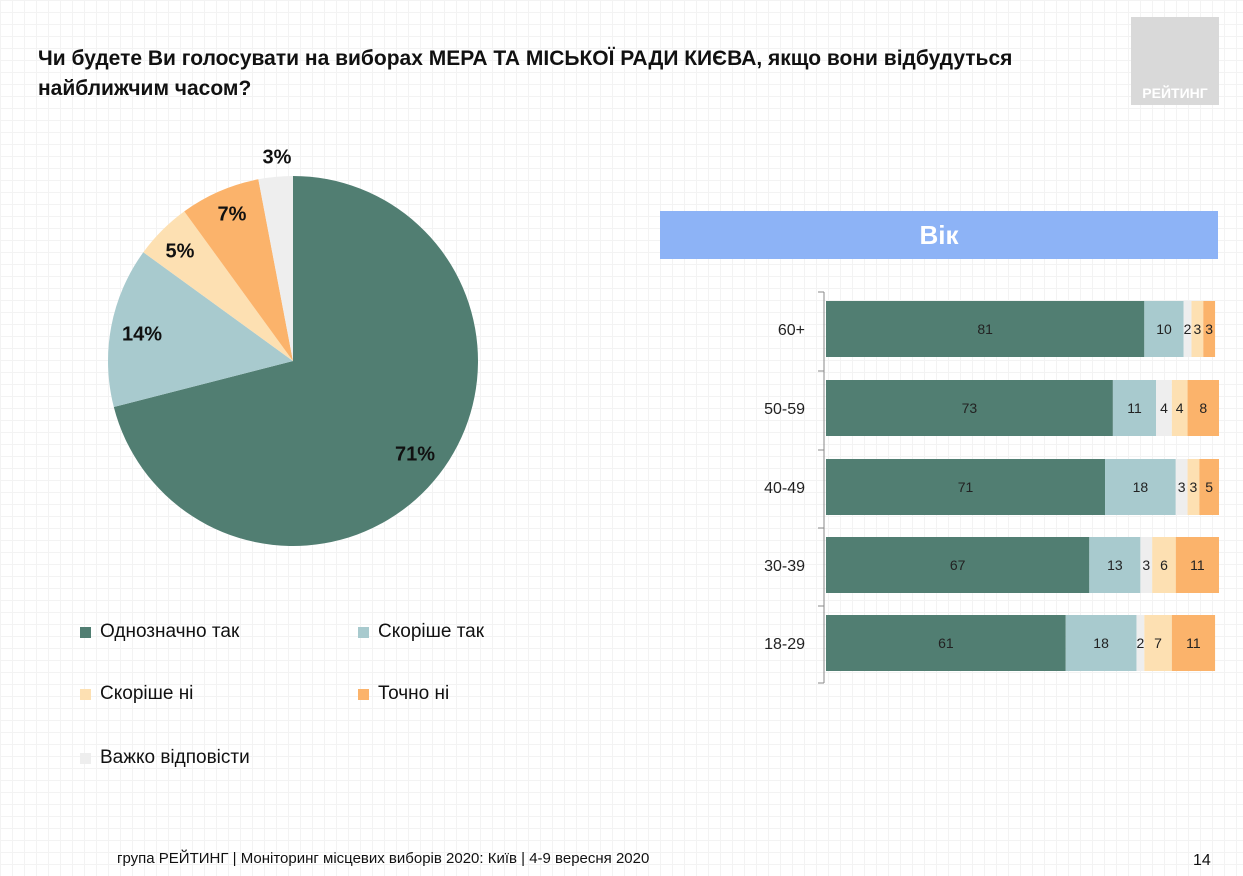 The height and width of the screenshot is (876, 1243). I want to click on pie-label: 3%, so click(277, 157).